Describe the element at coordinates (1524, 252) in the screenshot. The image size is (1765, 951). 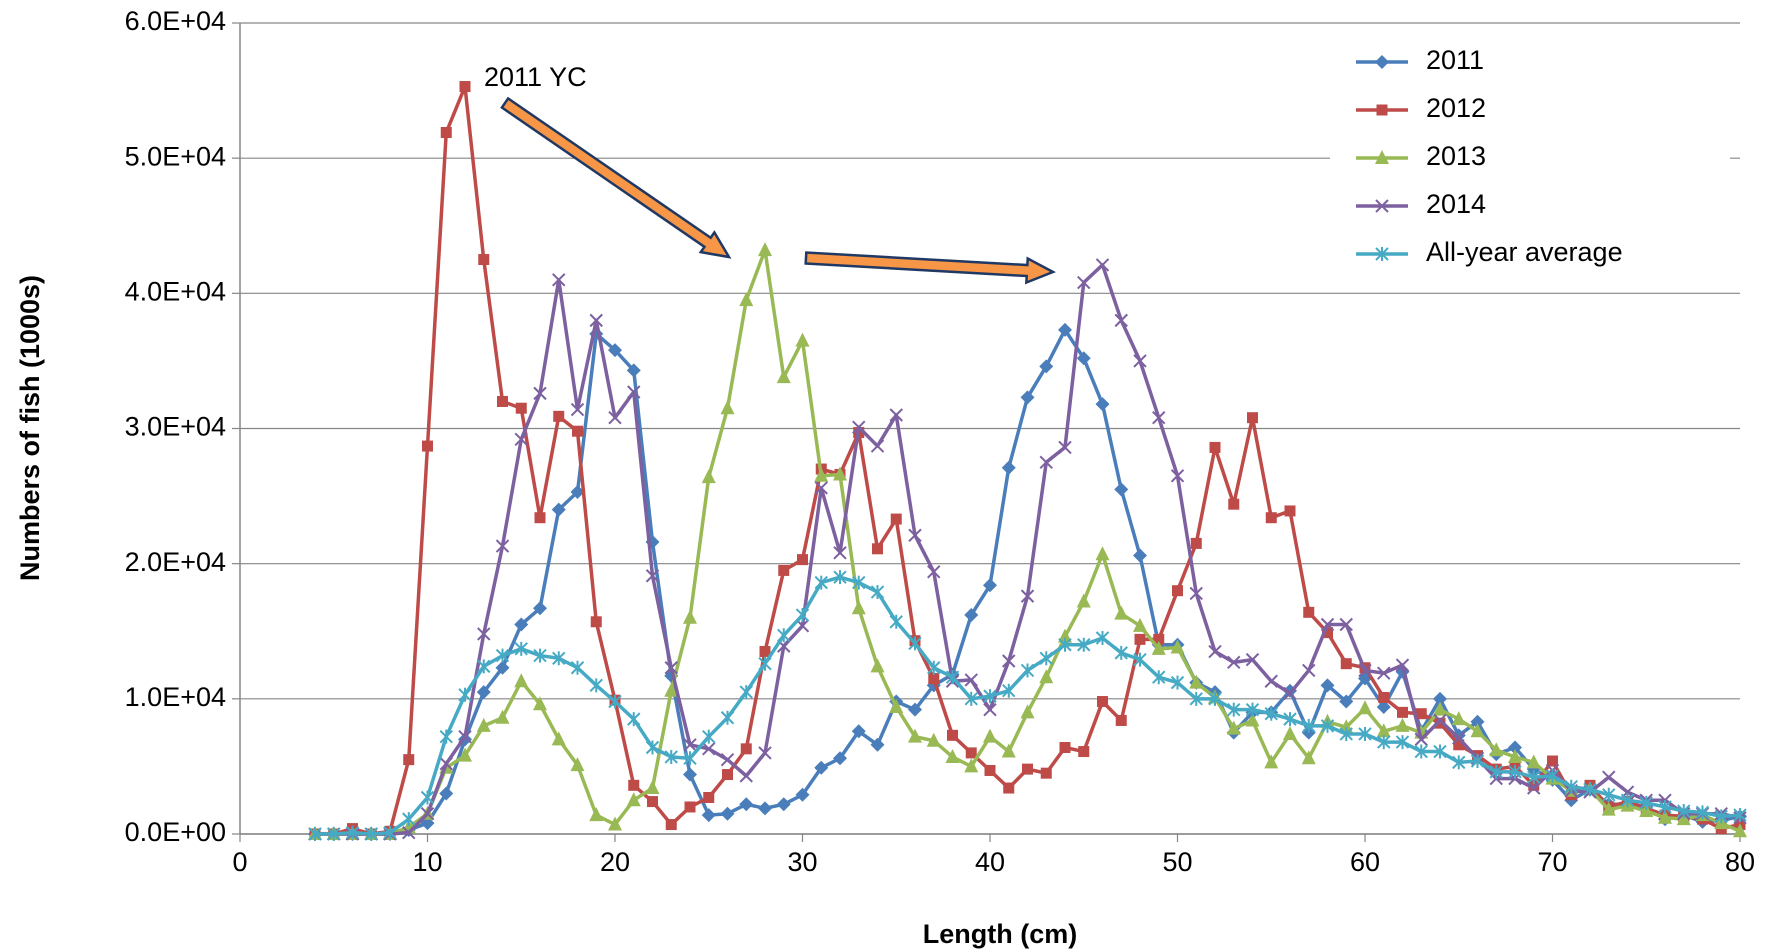
I see `legend-label: All-year average` at that location.